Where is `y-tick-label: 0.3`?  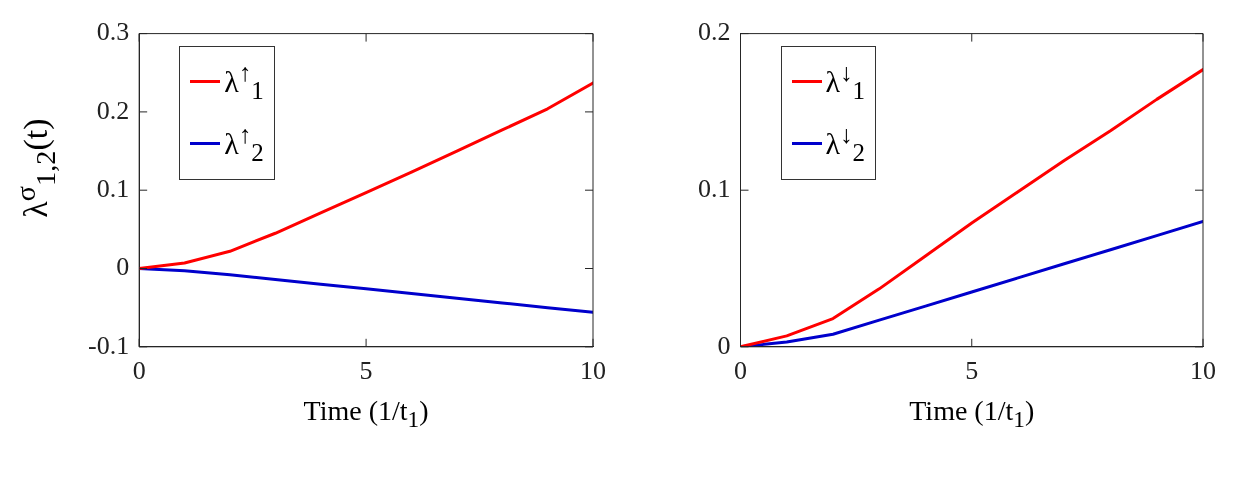
y-tick-label: 0.3 is located at coordinates (113, 32).